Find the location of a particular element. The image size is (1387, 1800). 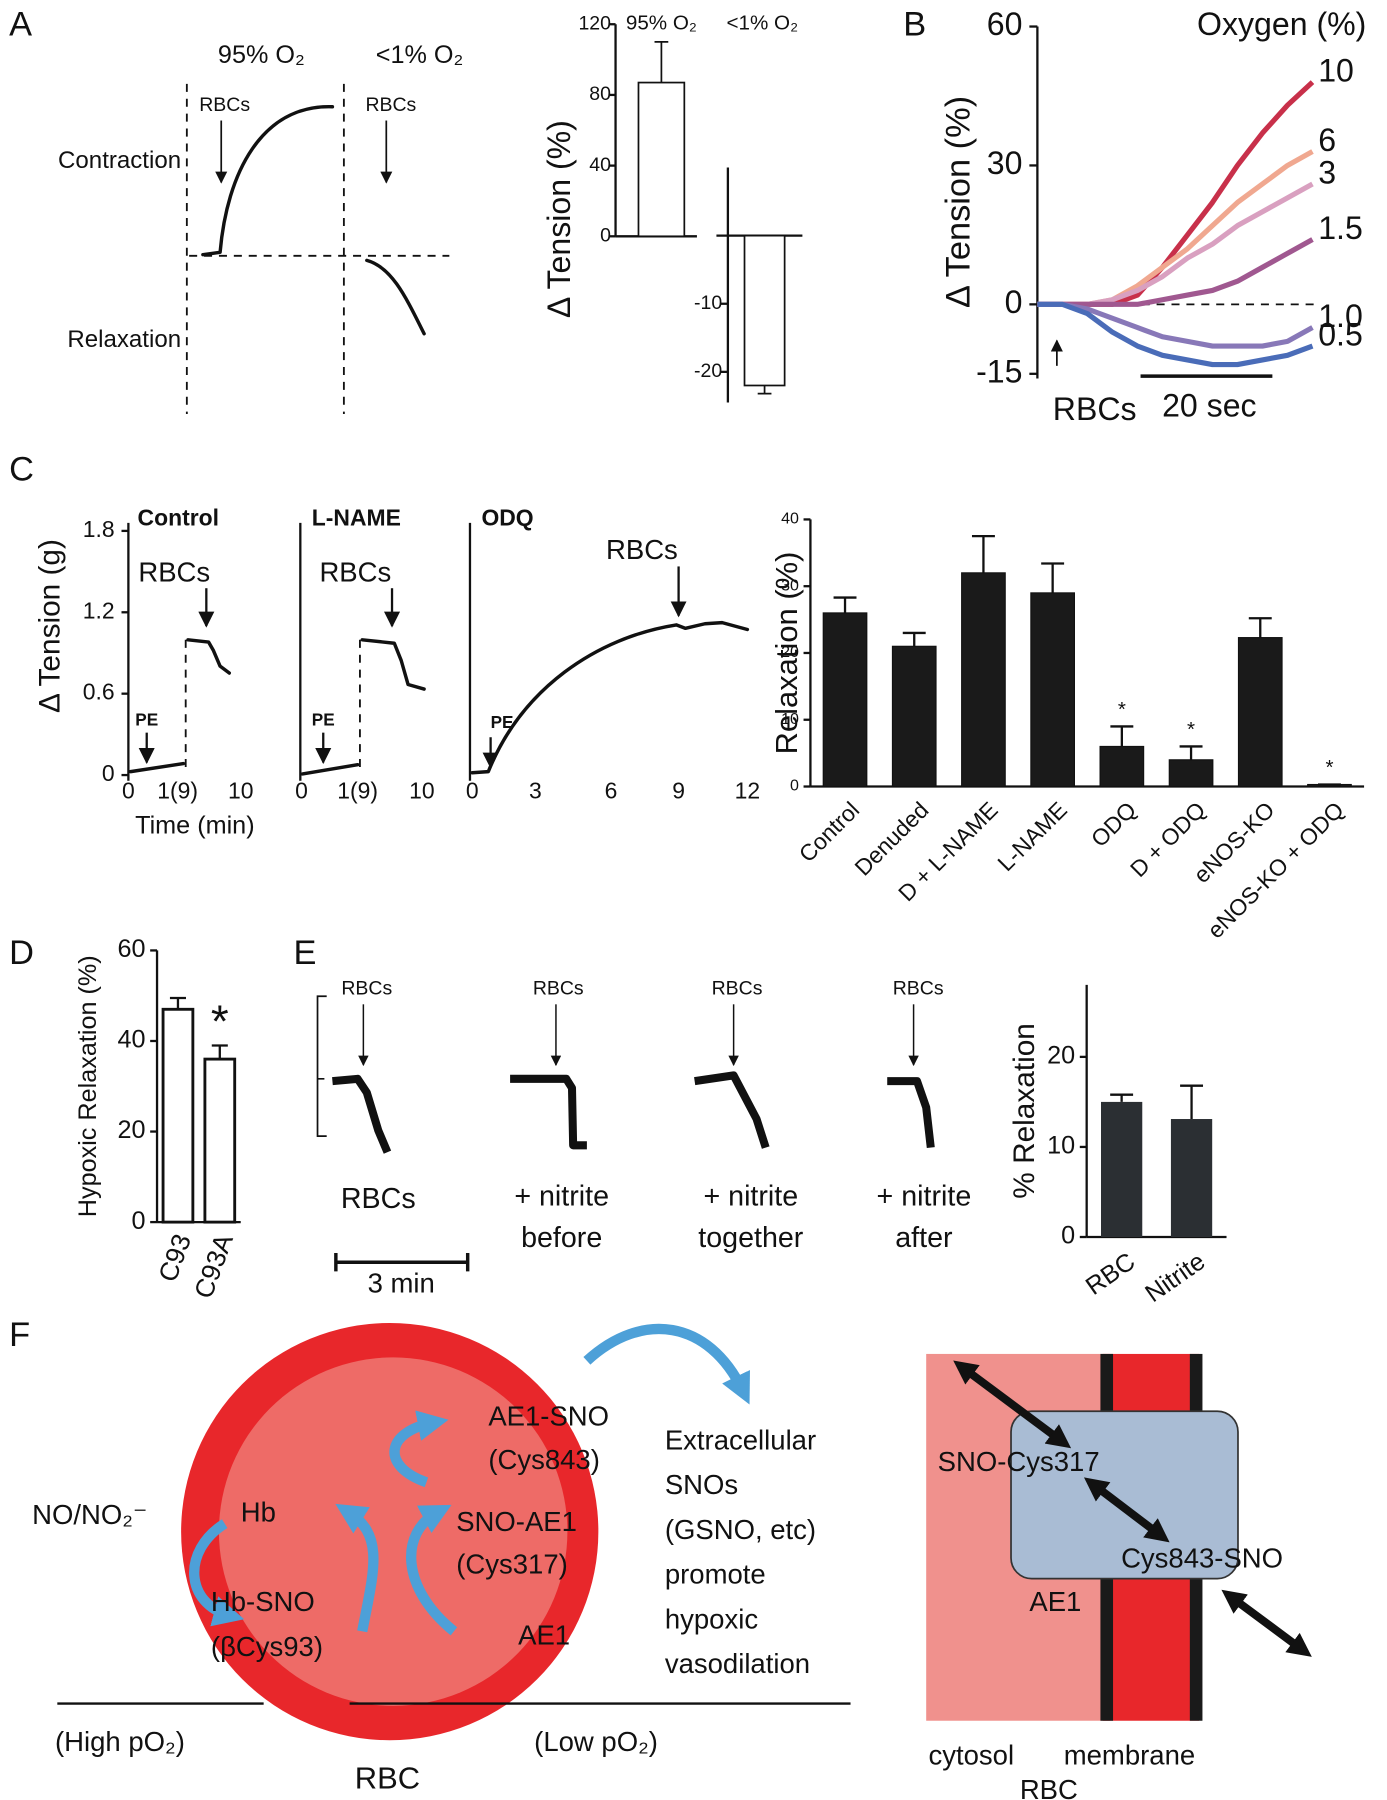

label: membrane is located at coordinates (1129, 1755).